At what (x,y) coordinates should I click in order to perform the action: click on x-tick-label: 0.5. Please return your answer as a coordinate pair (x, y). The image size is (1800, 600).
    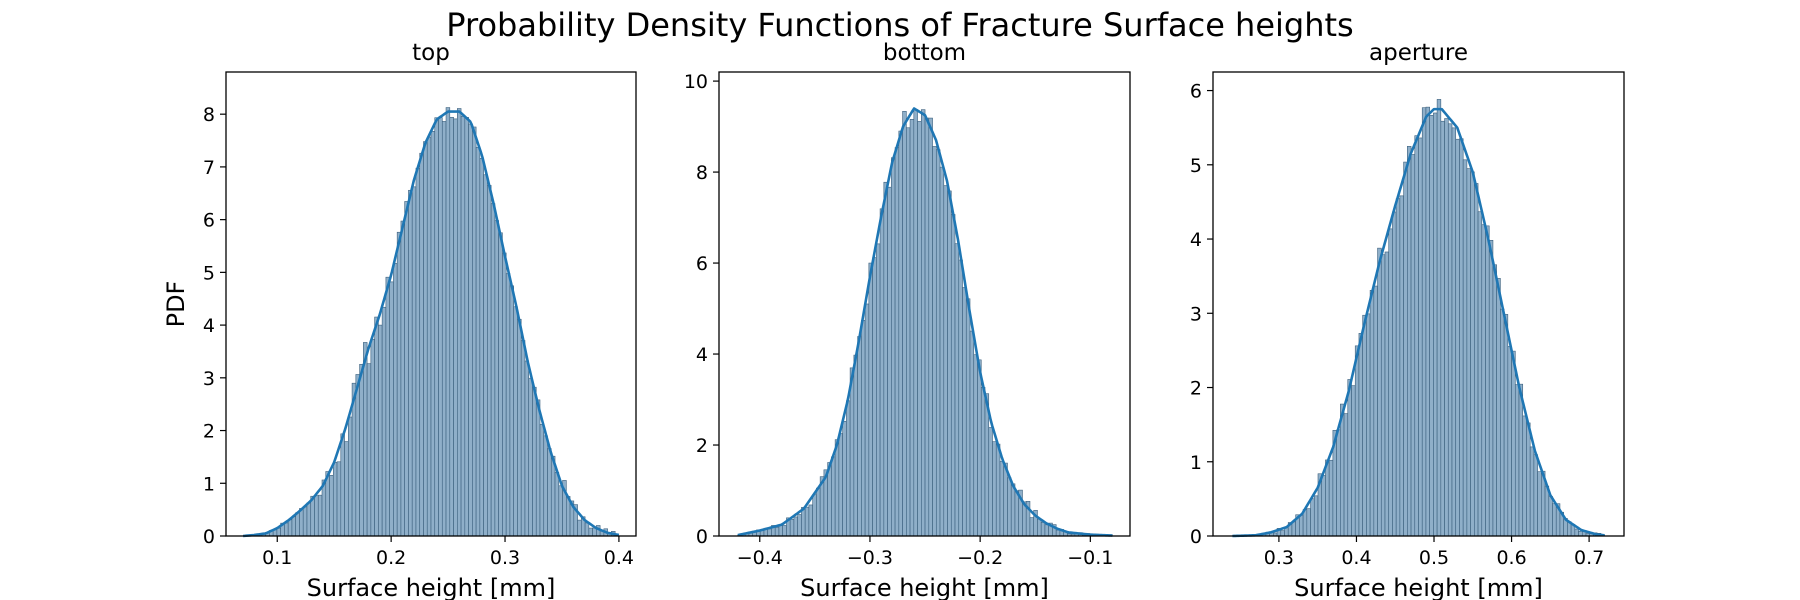
    Looking at the image, I should click on (1434, 558).